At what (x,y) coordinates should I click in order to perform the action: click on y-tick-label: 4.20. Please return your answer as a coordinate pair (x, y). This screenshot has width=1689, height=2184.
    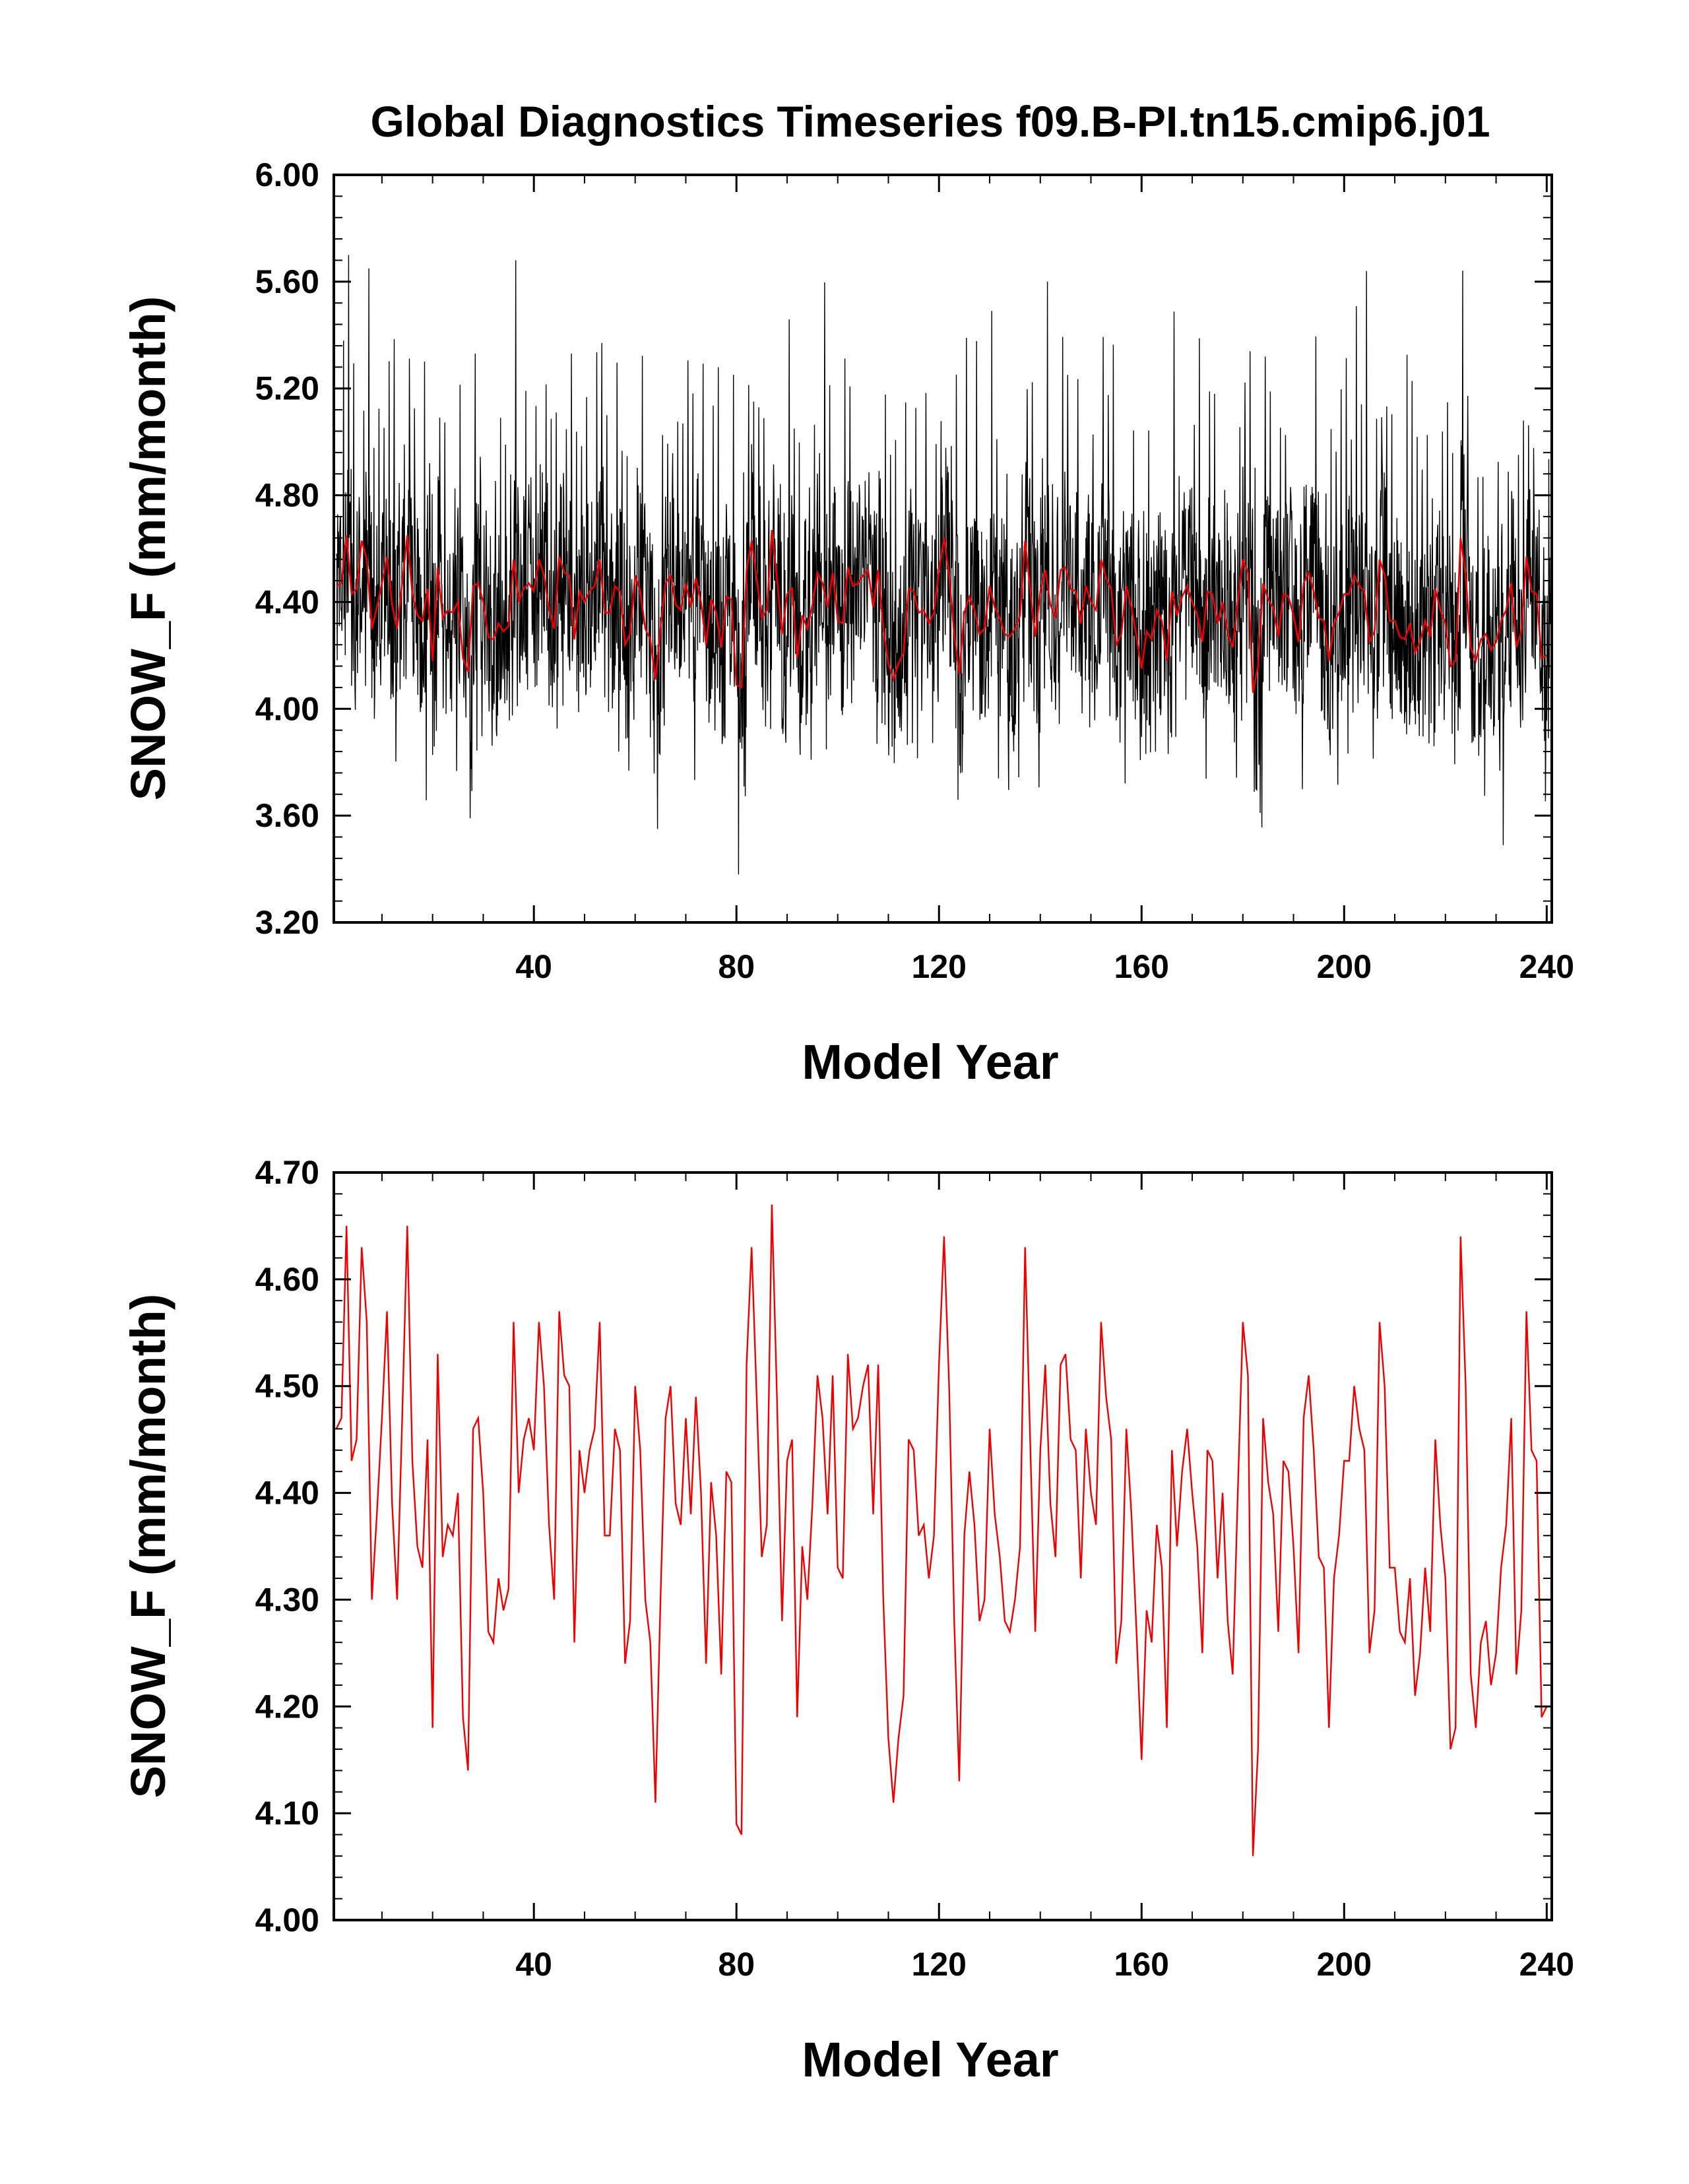
    Looking at the image, I should click on (287, 1706).